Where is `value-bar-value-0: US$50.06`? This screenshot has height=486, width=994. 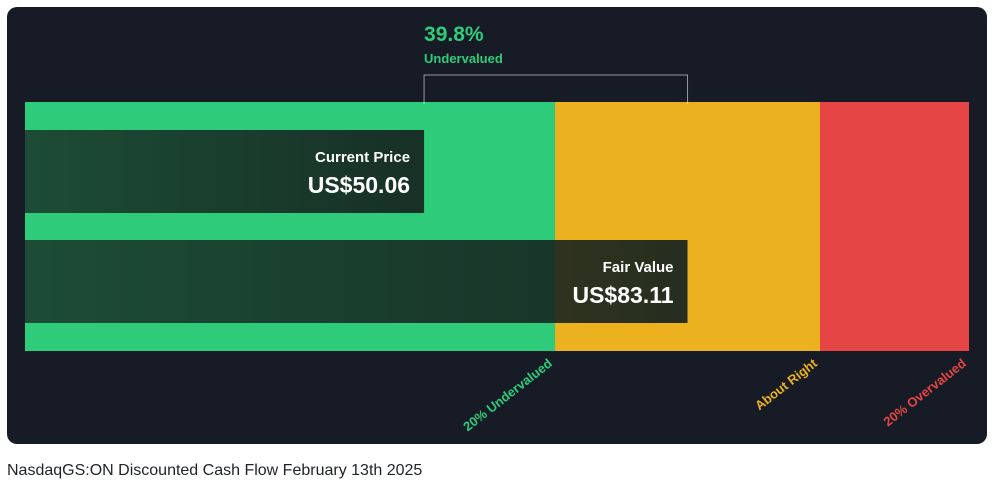 value-bar-value-0: US$50.06 is located at coordinates (359, 185).